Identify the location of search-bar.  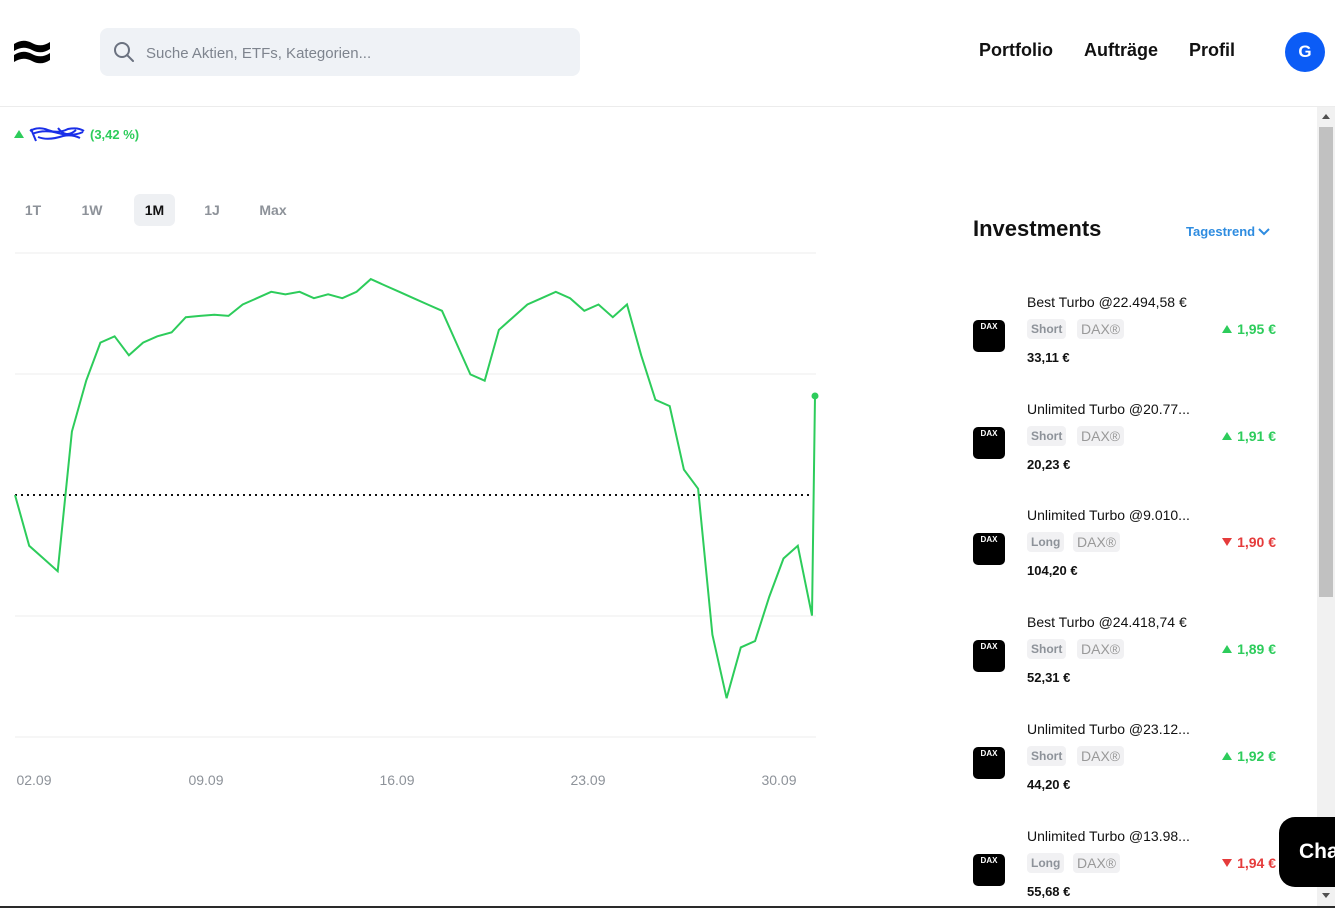
(340, 53).